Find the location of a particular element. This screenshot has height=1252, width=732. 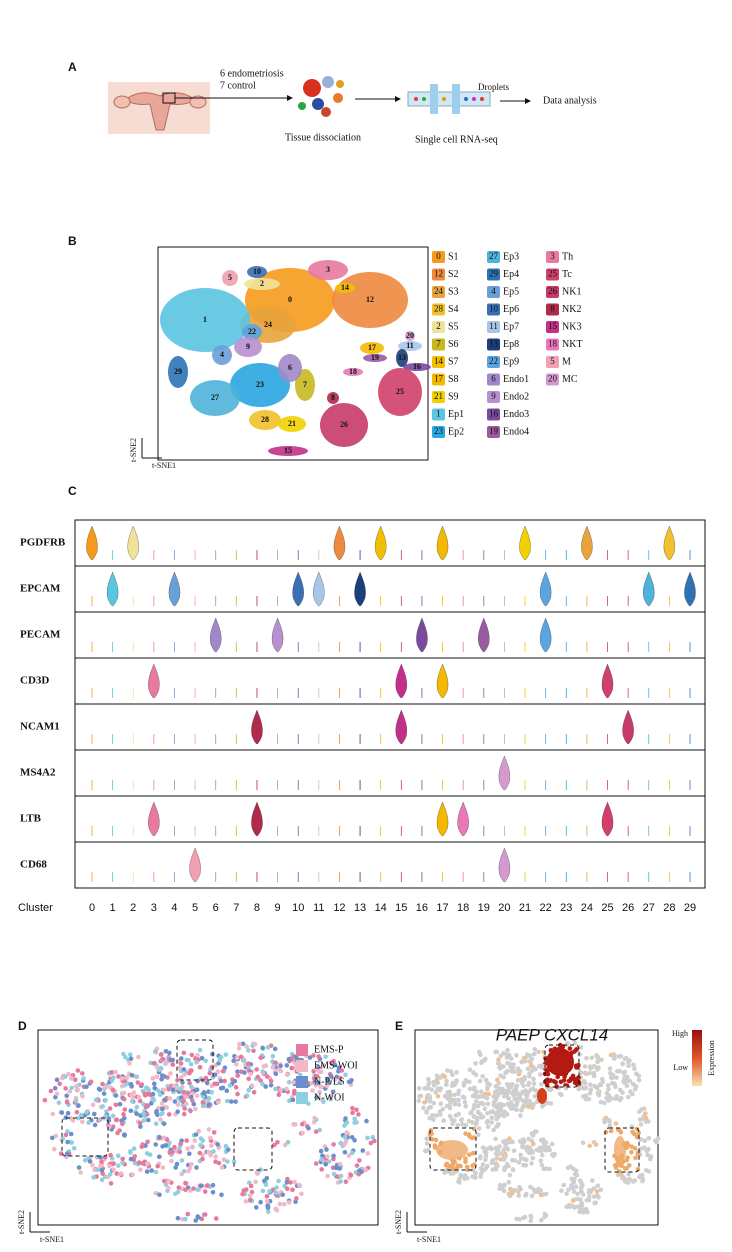

cluster-label: 9 is located at coordinates (248, 346).